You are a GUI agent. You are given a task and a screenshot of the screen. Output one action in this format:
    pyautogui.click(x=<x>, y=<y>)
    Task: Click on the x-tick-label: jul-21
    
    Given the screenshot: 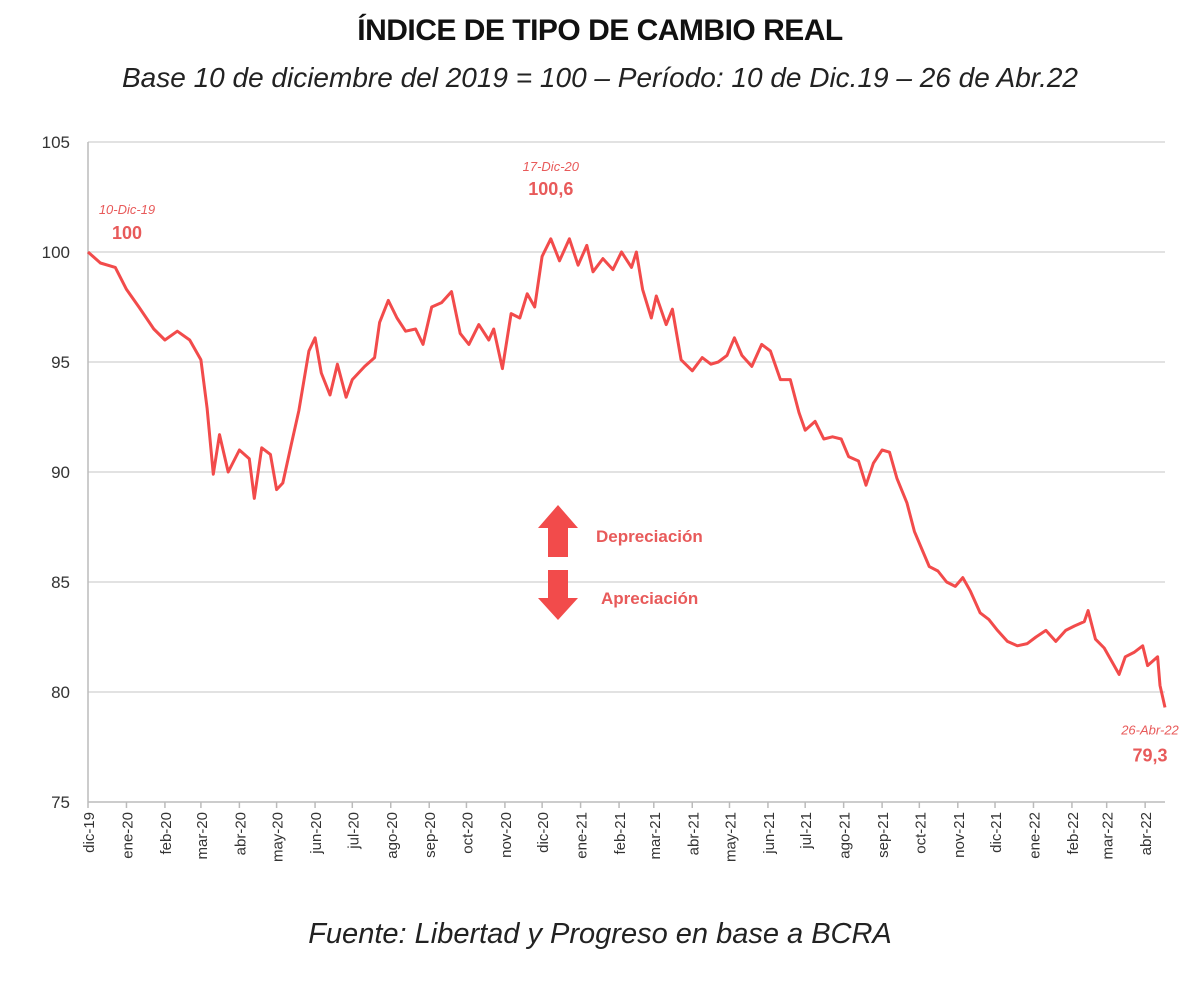 What is the action you would take?
    pyautogui.click(x=806, y=831)
    